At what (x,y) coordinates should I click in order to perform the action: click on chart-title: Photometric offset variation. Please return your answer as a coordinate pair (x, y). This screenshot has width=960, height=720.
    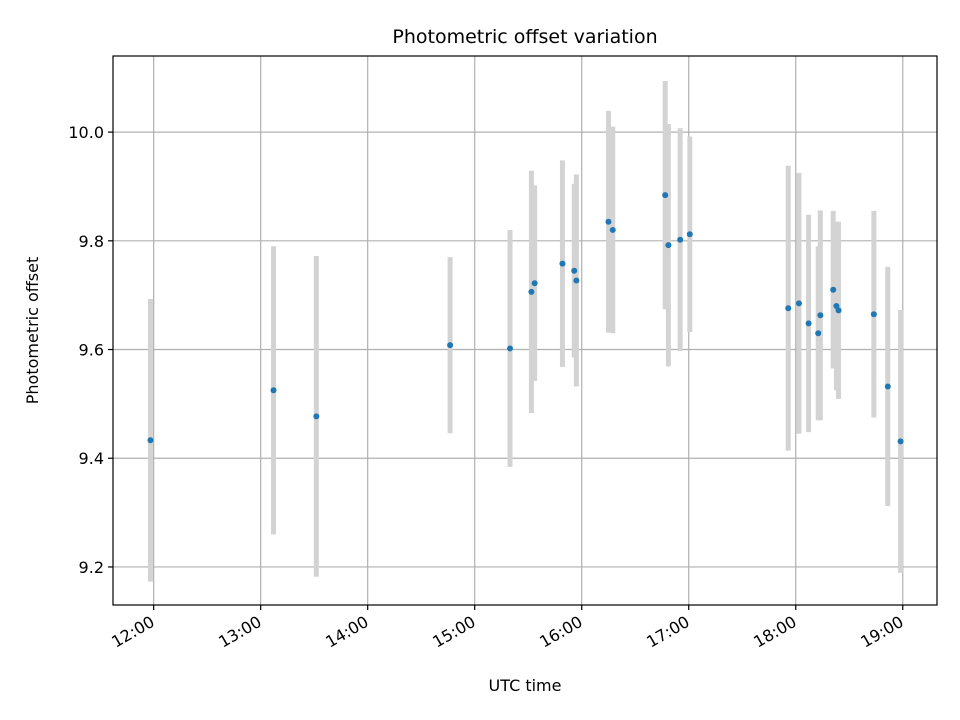
    Looking at the image, I should click on (524, 37).